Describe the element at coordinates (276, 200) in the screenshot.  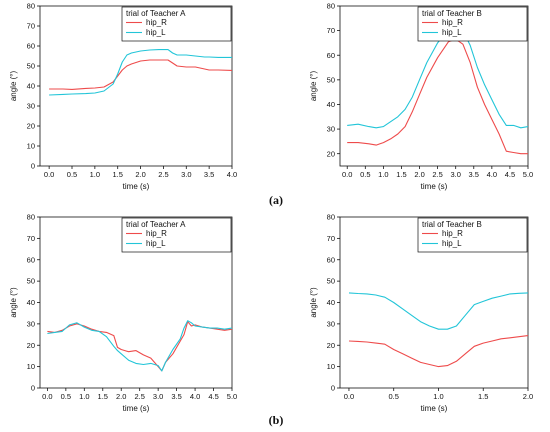
I see `caption-a: (a)` at that location.